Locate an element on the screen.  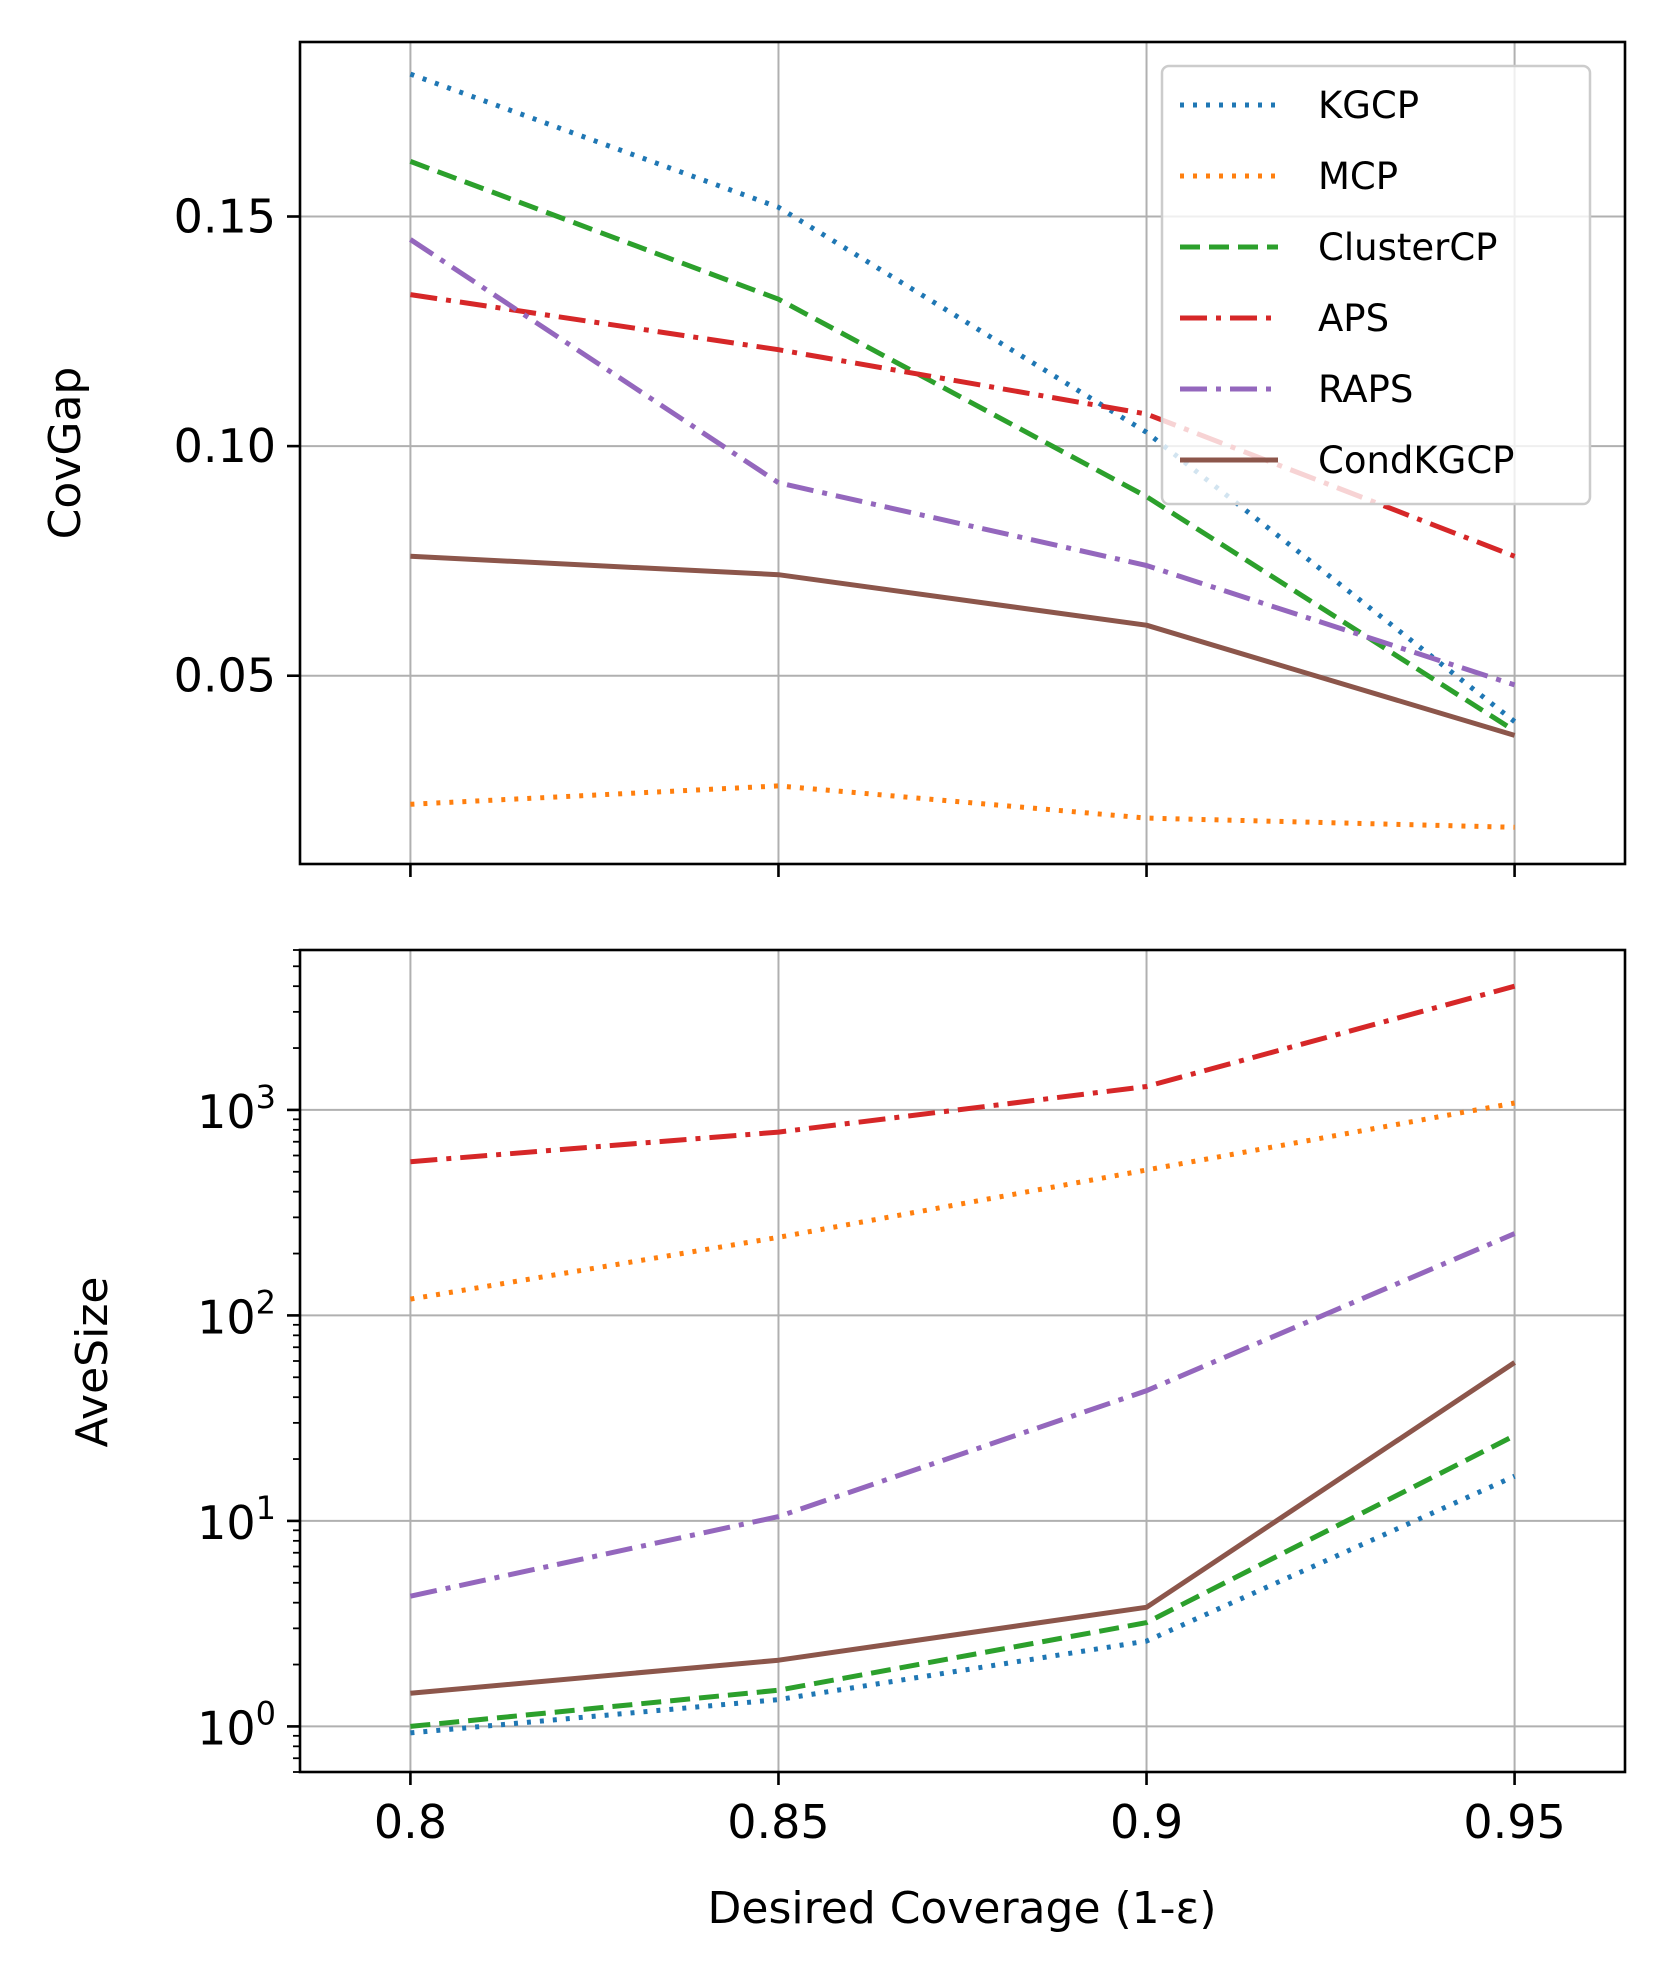
avesize-series-clustercp is located at coordinates (963, 1581).